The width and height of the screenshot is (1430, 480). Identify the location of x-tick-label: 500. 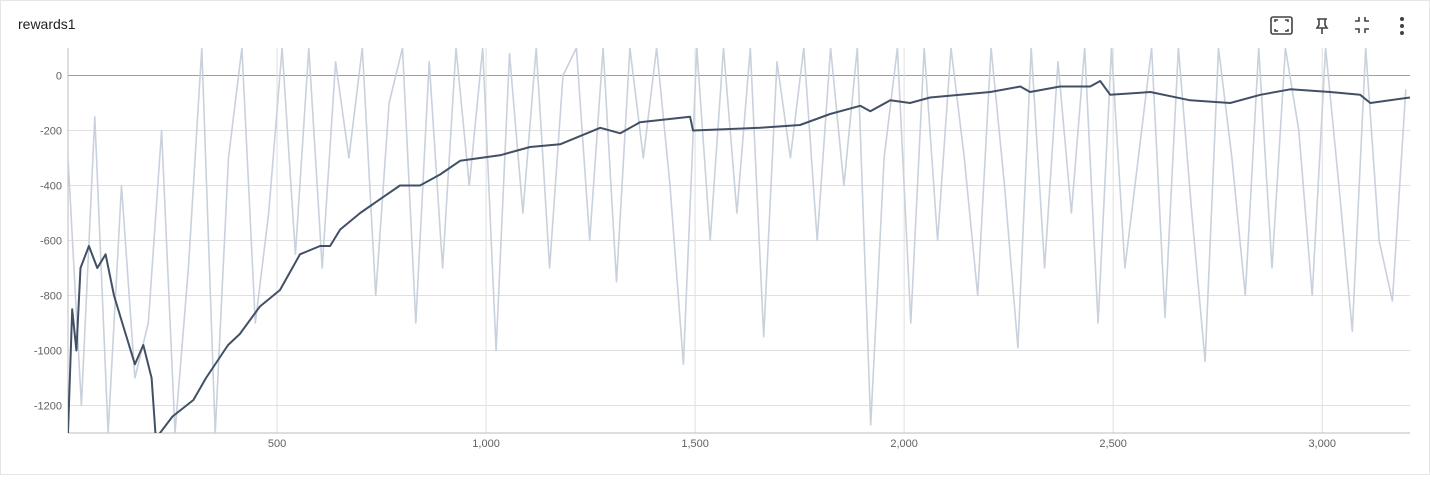
(277, 444).